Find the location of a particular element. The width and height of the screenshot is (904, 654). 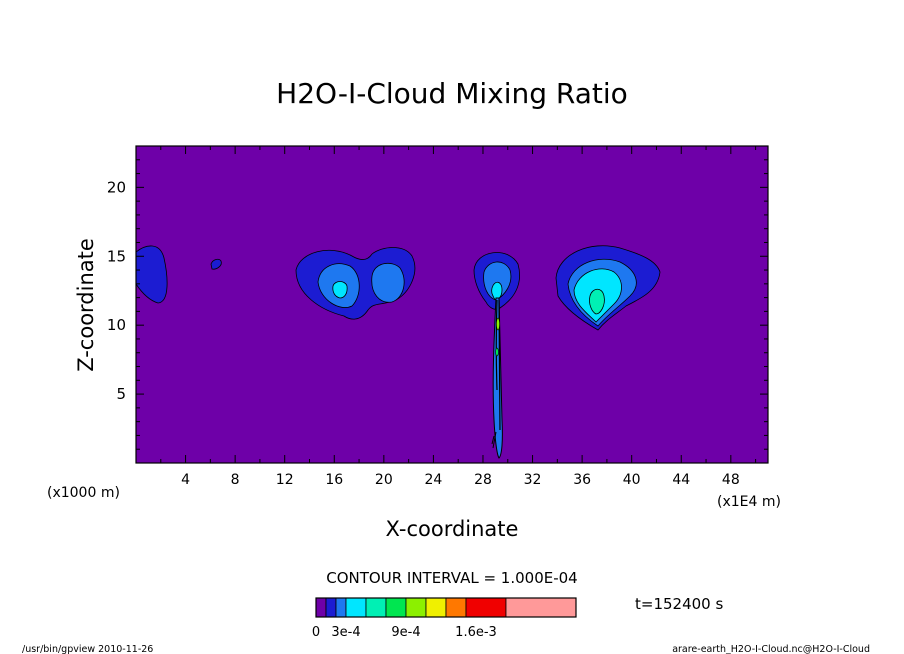

x-tick-label: 32 is located at coordinates (533, 480).